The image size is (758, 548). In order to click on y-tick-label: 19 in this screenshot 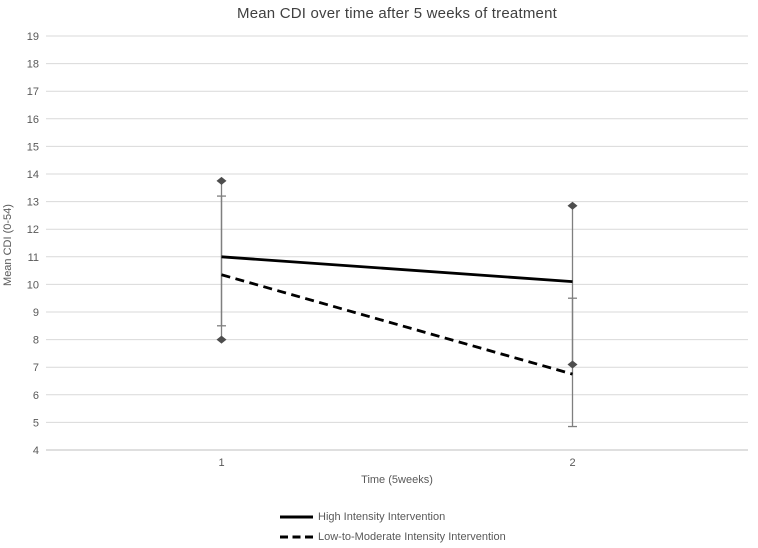, I will do `click(33, 37)`.